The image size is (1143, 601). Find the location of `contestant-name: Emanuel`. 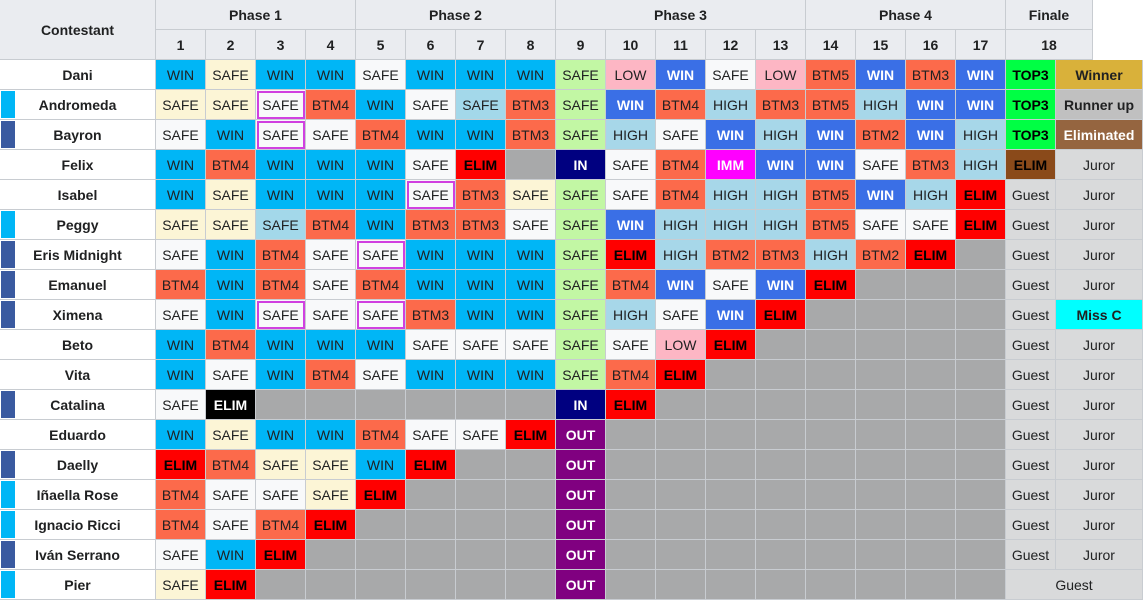

contestant-name: Emanuel is located at coordinates (78, 285).